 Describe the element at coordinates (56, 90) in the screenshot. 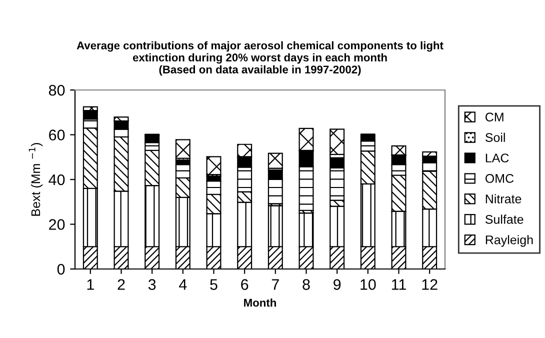

I see `y-tick-label: 80` at that location.